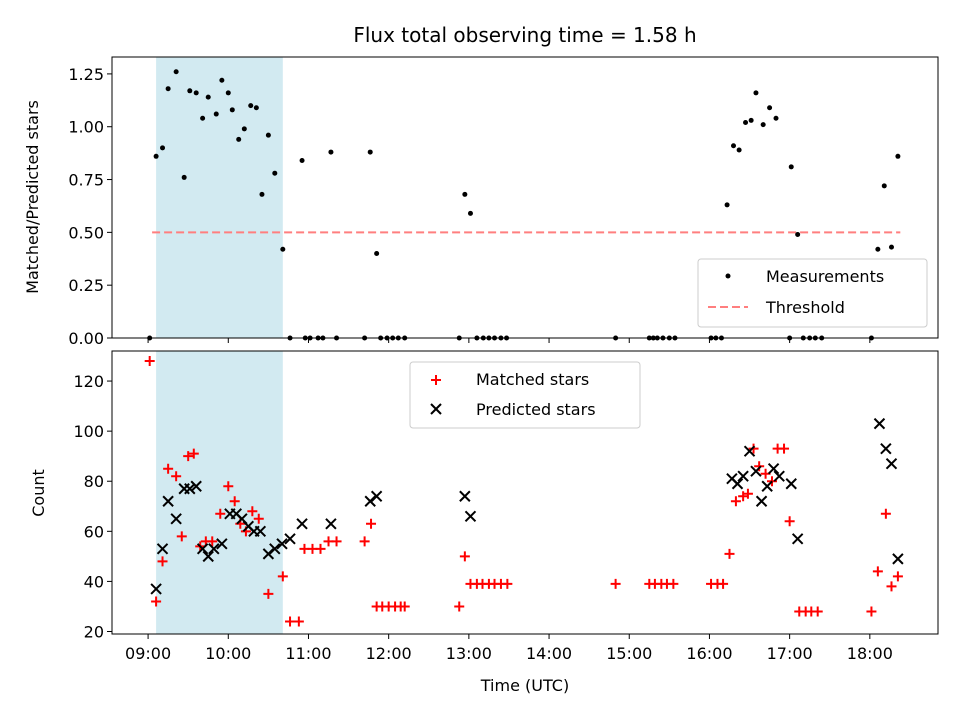 The width and height of the screenshot is (960, 720). I want to click on bottom-legend-box, so click(525, 395).